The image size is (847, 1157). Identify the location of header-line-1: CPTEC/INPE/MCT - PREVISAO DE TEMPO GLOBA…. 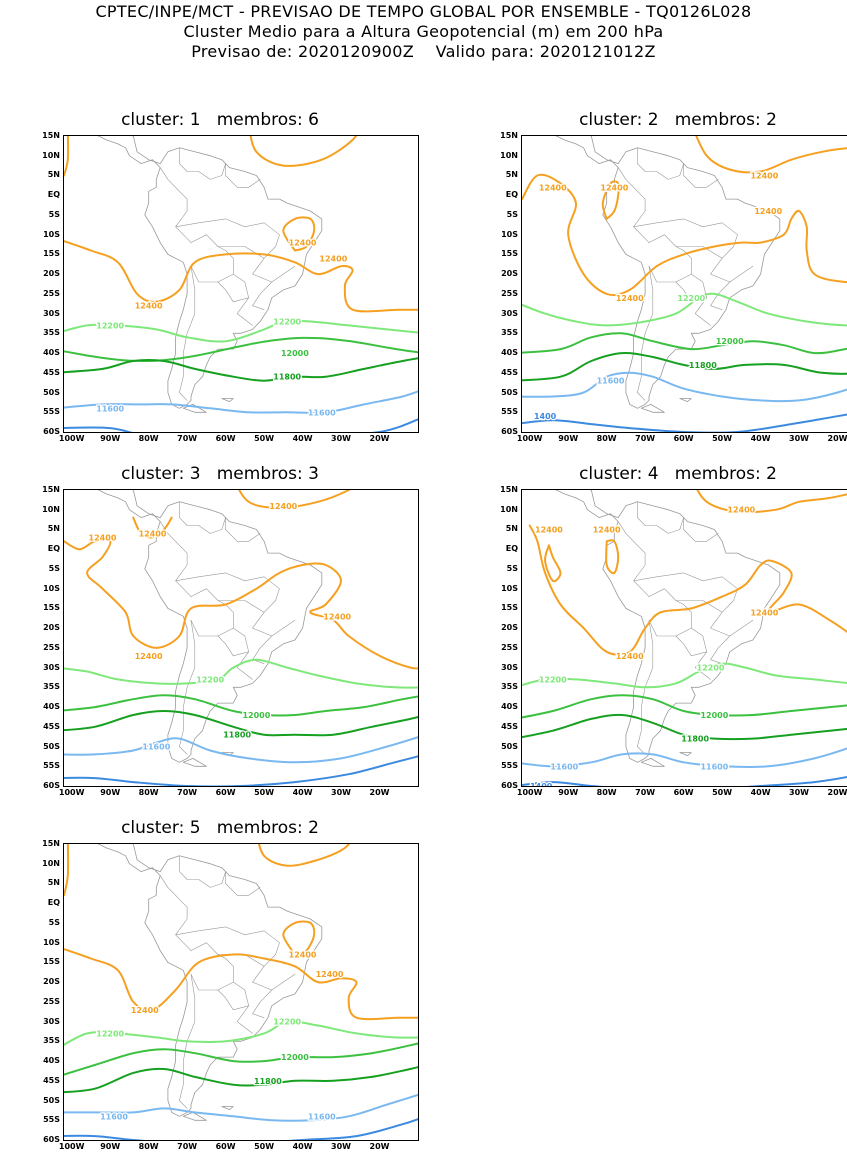
(423, 11).